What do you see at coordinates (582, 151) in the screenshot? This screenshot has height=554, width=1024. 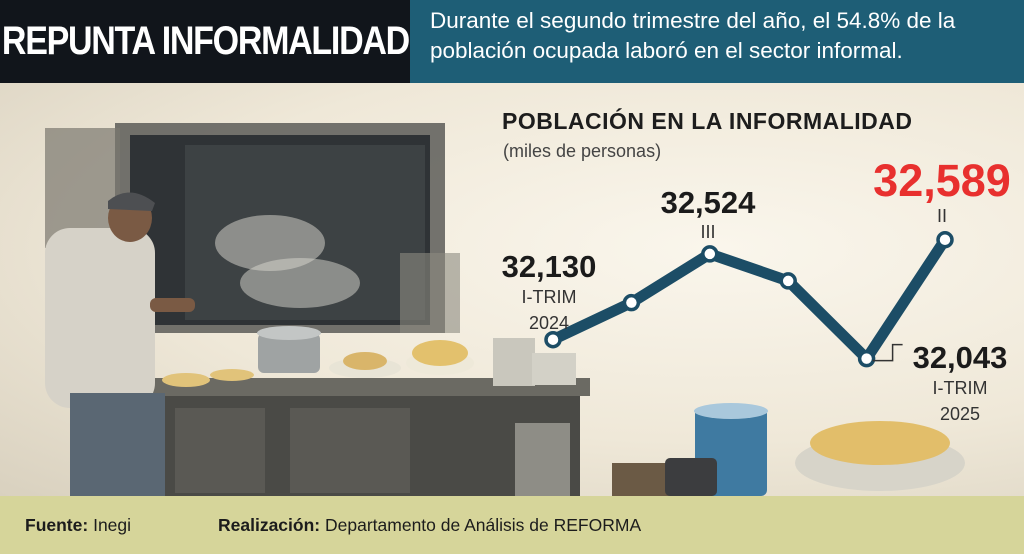 I see `chart-subtitle: (miles de personas)` at bounding box center [582, 151].